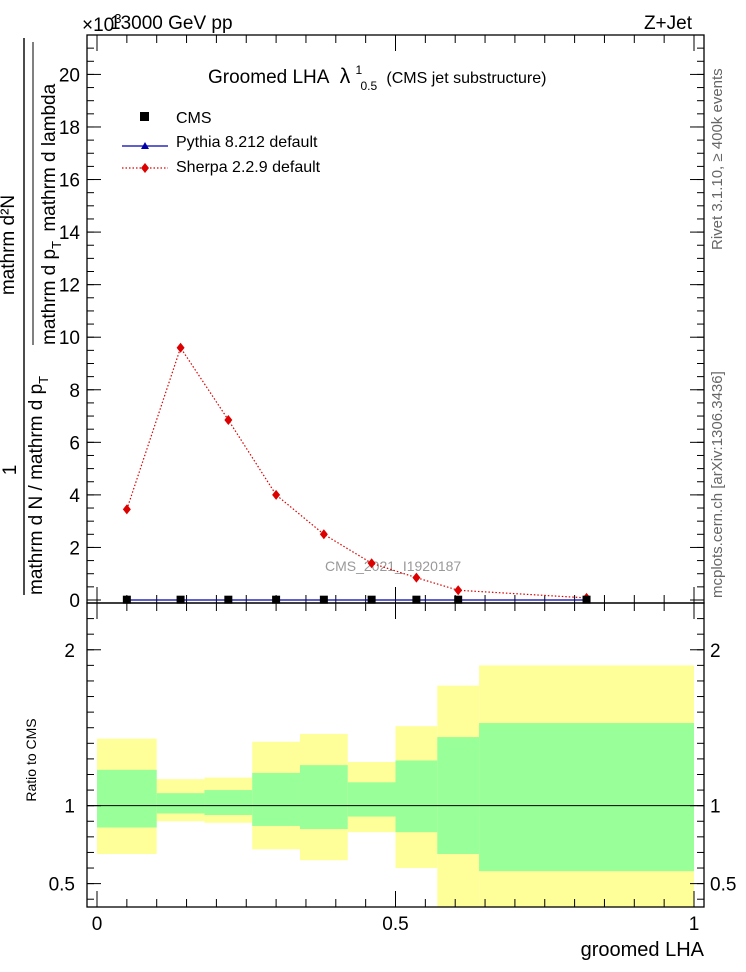 Image resolution: width=746 pixels, height=972 pixels. Describe the element at coordinates (69, 181) in the screenshot. I see `main-y-tick-label: 16` at that location.